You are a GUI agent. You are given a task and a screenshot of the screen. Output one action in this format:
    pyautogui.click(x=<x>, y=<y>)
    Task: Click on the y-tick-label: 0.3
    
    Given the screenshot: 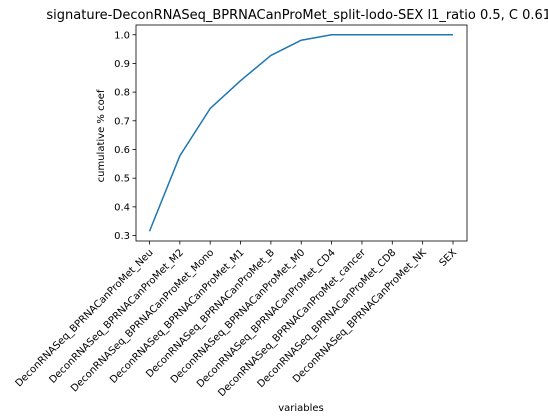 What is the action you would take?
    pyautogui.click(x=122, y=236)
    